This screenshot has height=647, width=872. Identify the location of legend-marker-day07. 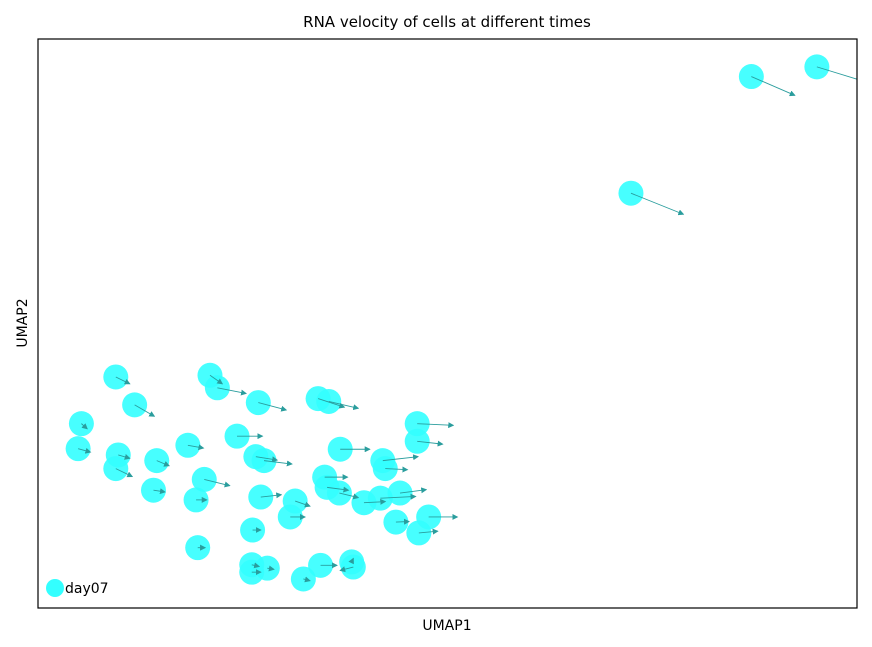
(55, 588).